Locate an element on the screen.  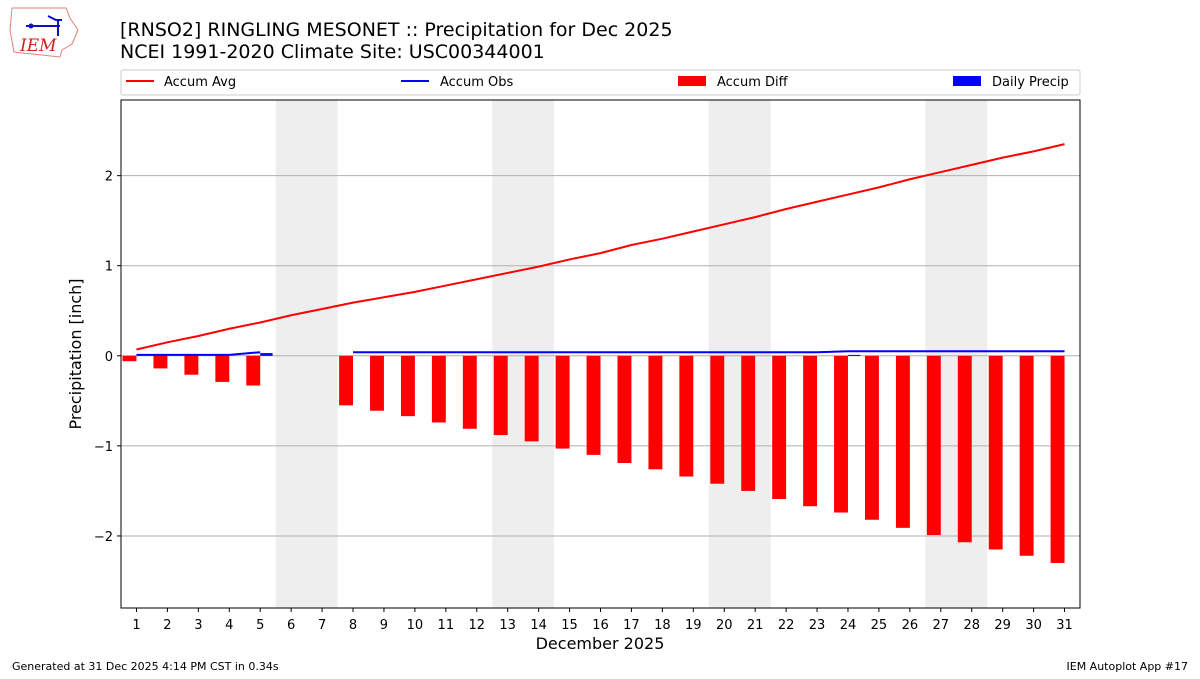
x-tick-label: 31 is located at coordinates (1064, 625).